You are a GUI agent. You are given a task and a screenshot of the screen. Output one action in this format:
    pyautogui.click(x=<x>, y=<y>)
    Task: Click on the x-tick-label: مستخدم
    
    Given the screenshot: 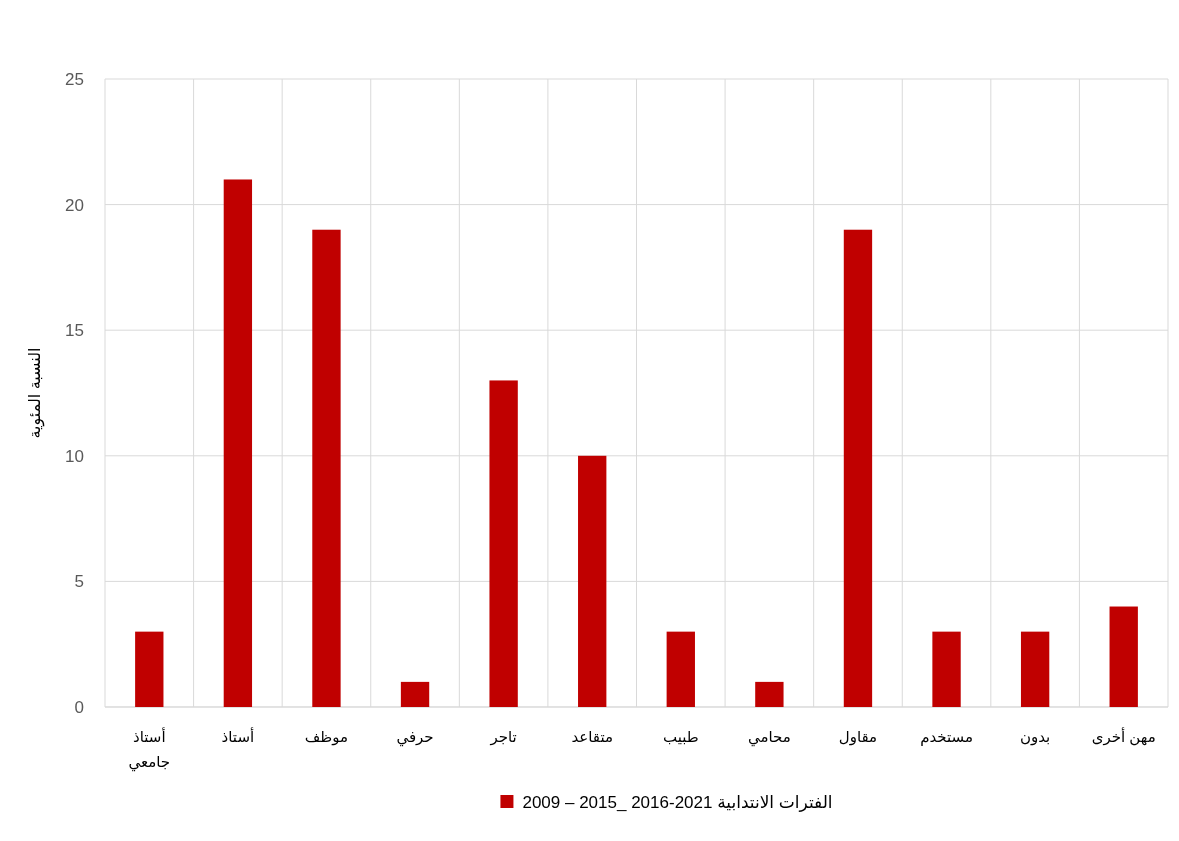 What is the action you would take?
    pyautogui.click(x=946, y=737)
    